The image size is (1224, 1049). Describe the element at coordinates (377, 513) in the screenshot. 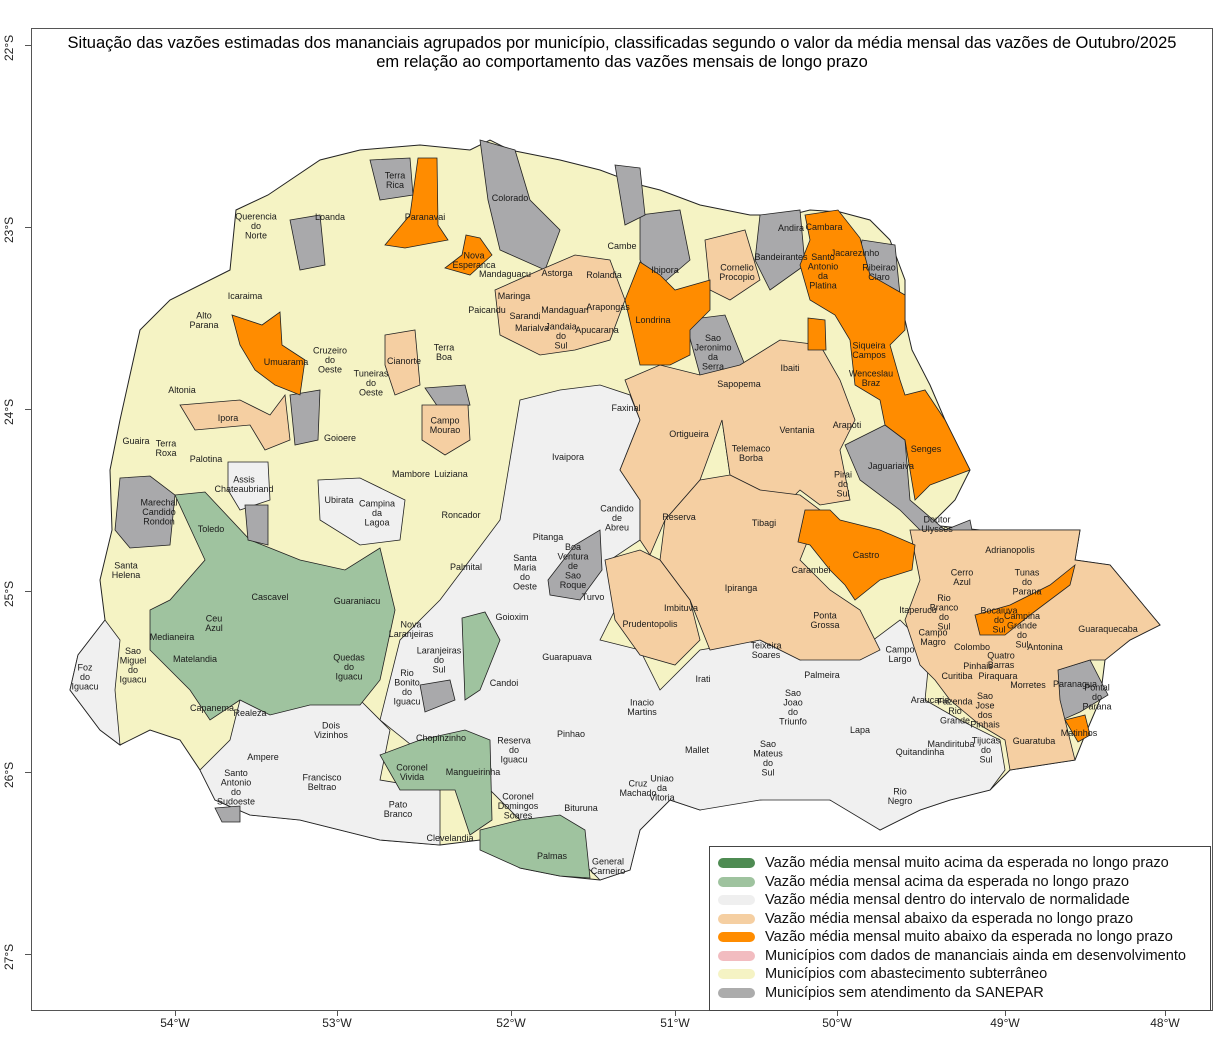

I see `municipality-label: Campina da Lagoa` at that location.